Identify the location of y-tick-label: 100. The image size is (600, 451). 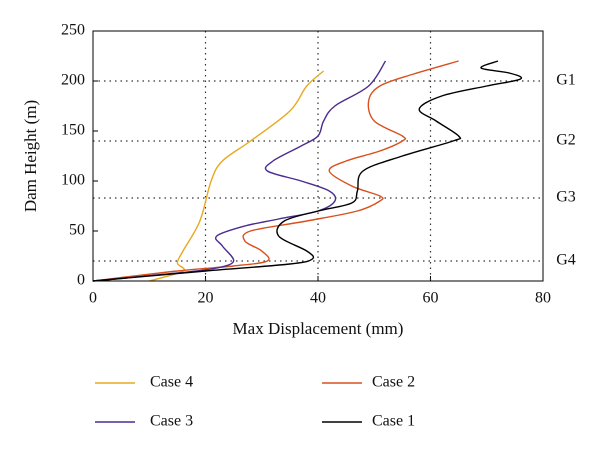
(73, 180).